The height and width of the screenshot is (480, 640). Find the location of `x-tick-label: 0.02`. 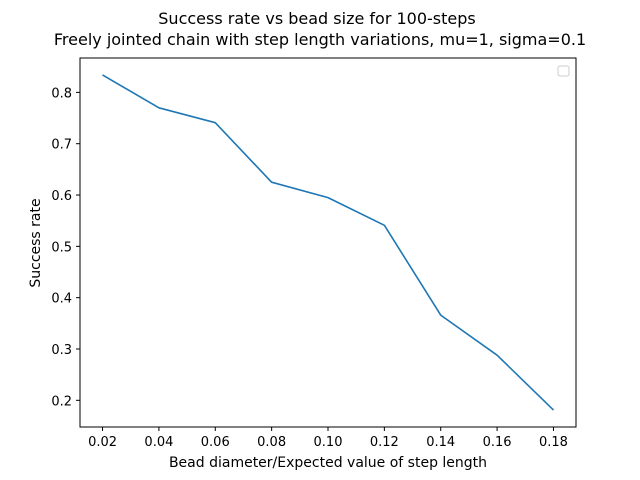

x-tick-label: 0.02 is located at coordinates (102, 442).